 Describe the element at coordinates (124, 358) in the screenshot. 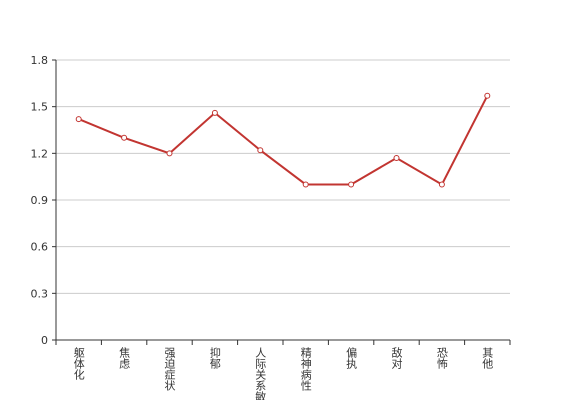

I see `x-tick-label: 焦虑` at that location.